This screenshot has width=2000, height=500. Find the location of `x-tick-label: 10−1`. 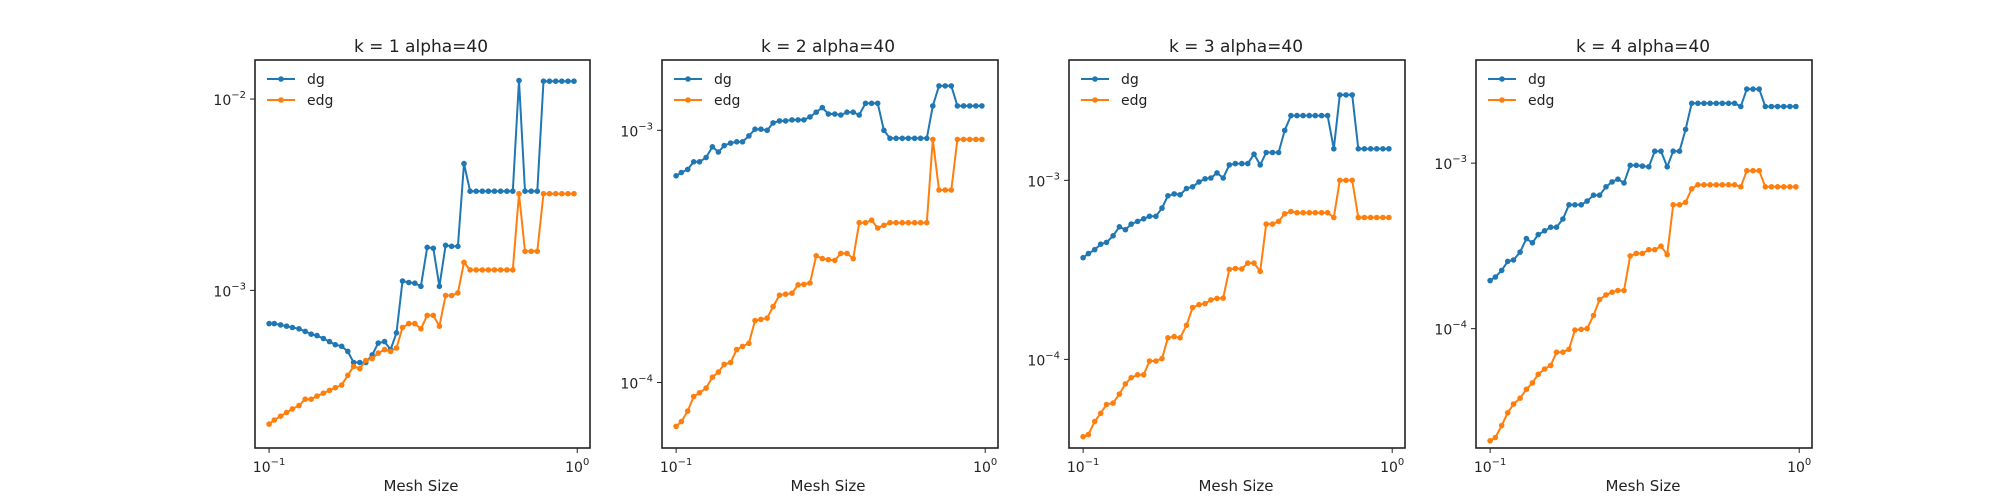

x-tick-label: 10−1 is located at coordinates (1490, 466).